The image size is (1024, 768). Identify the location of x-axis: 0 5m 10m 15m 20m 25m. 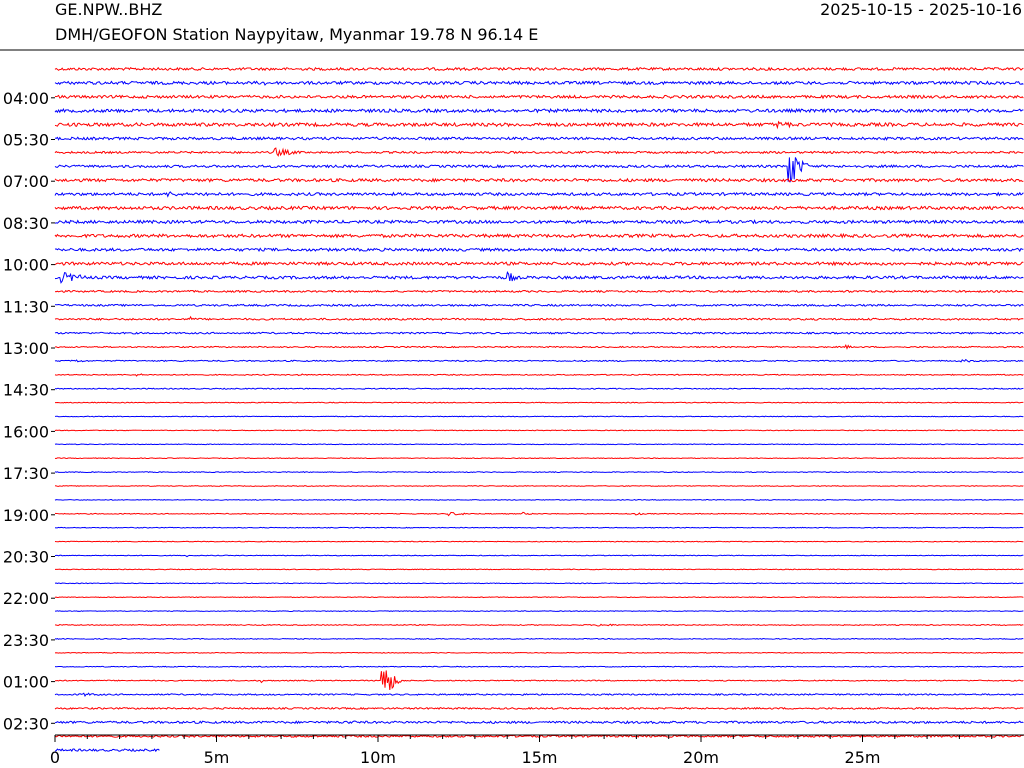
(537, 750).